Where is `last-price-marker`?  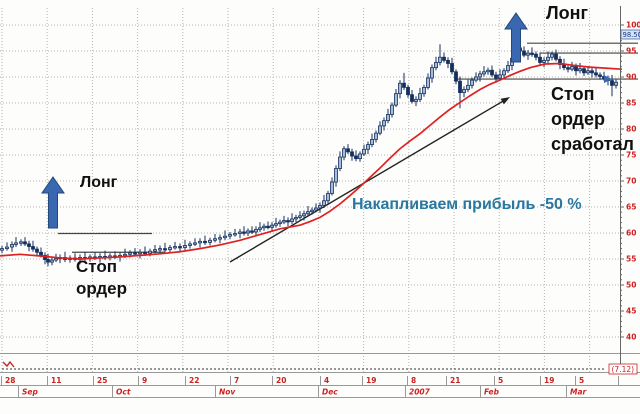 last-price-marker is located at coordinates (608, 79).